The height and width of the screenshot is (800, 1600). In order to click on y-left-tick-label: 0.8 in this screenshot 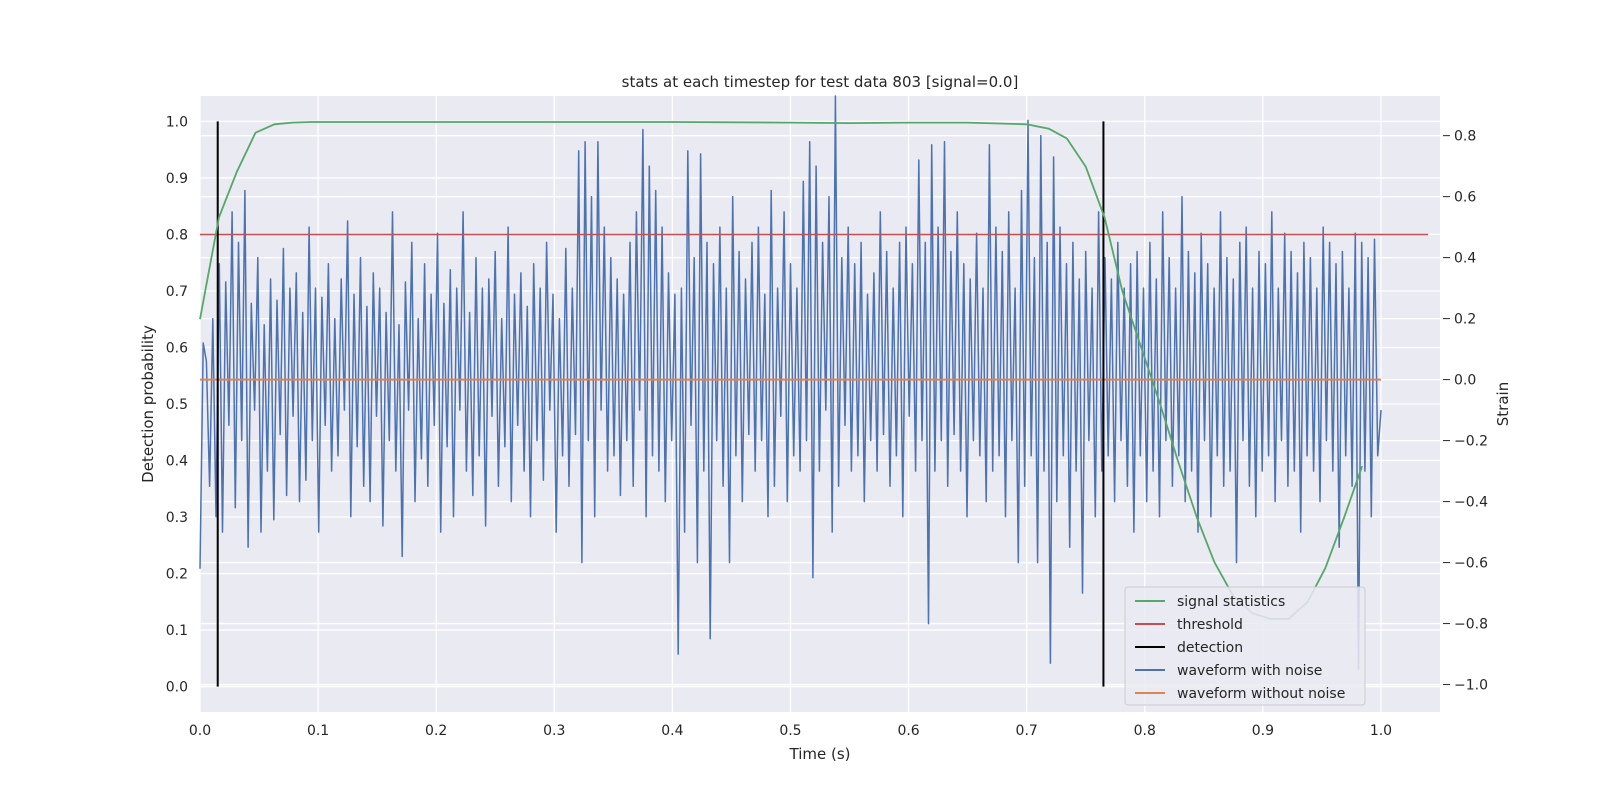, I will do `click(177, 235)`.